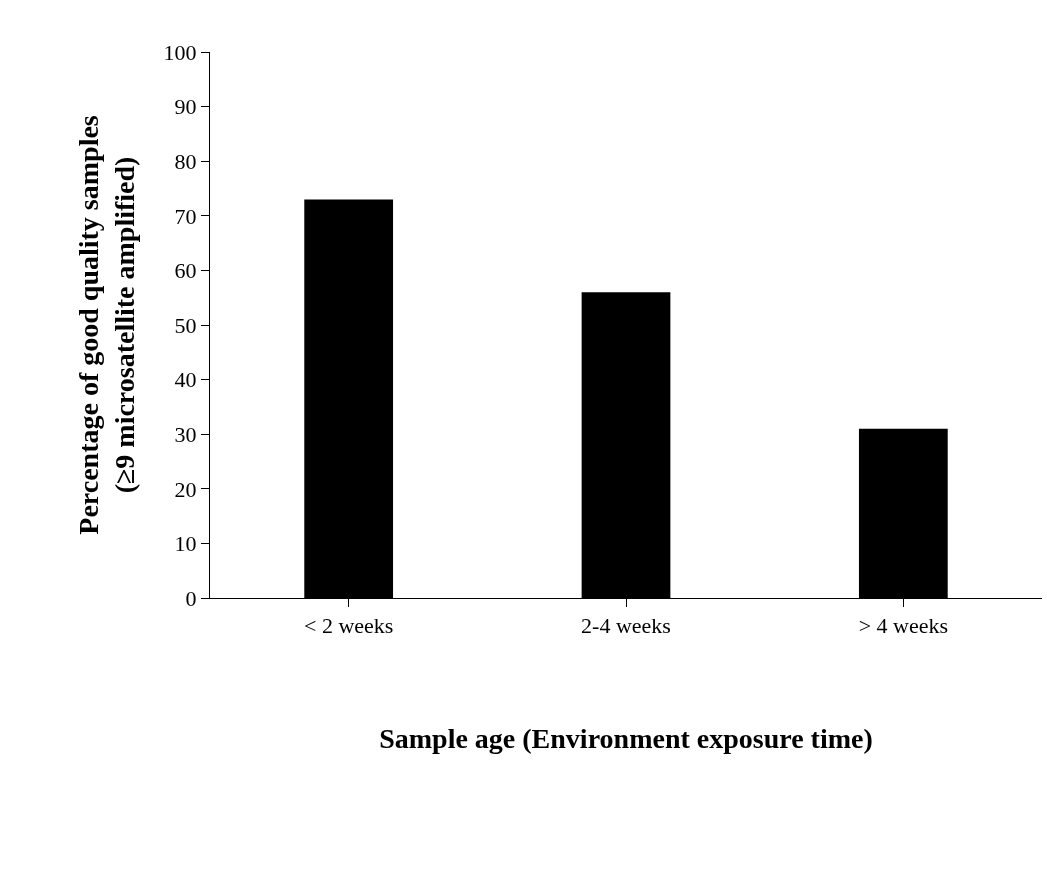  Describe the element at coordinates (106, 325) in the screenshot. I see `y-axis-title: Percentage of good quality samples (≥9 microsatellite amplified)` at that location.